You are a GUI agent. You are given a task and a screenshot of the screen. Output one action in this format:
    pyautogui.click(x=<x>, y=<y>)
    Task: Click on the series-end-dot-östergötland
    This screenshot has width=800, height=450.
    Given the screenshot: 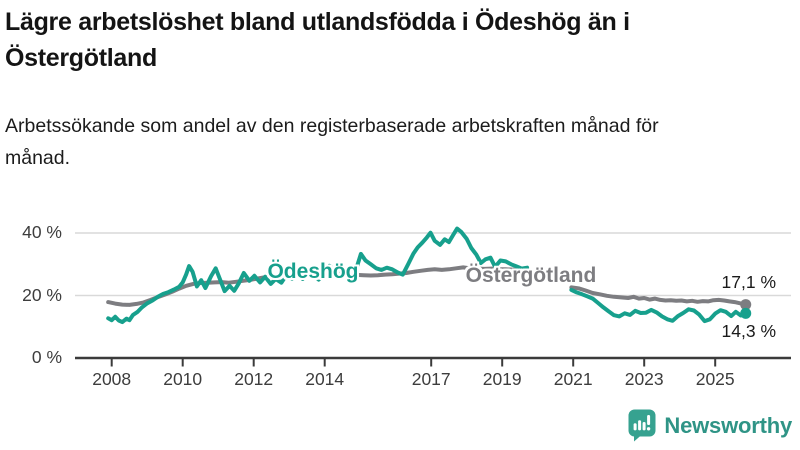 What is the action you would take?
    pyautogui.click(x=746, y=305)
    